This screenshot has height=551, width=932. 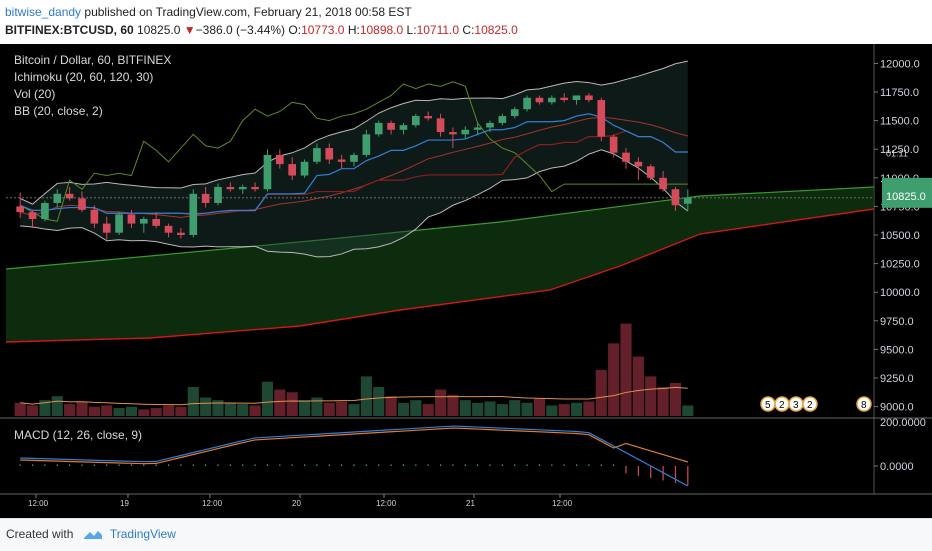 What do you see at coordinates (240, 30) in the screenshot?
I see `price-change: −386.0 (−3.44%)` at bounding box center [240, 30].